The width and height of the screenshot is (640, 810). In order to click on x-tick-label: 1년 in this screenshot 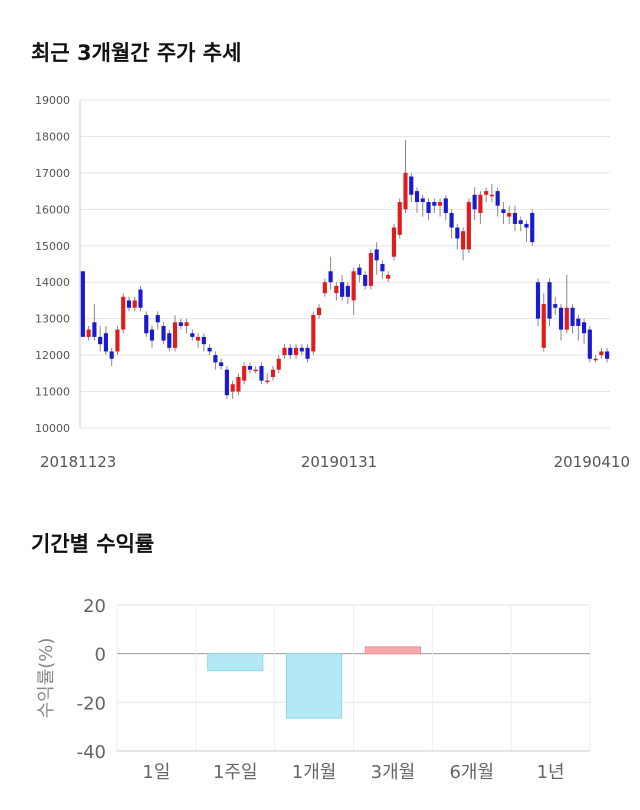, I will do `click(551, 772)`.